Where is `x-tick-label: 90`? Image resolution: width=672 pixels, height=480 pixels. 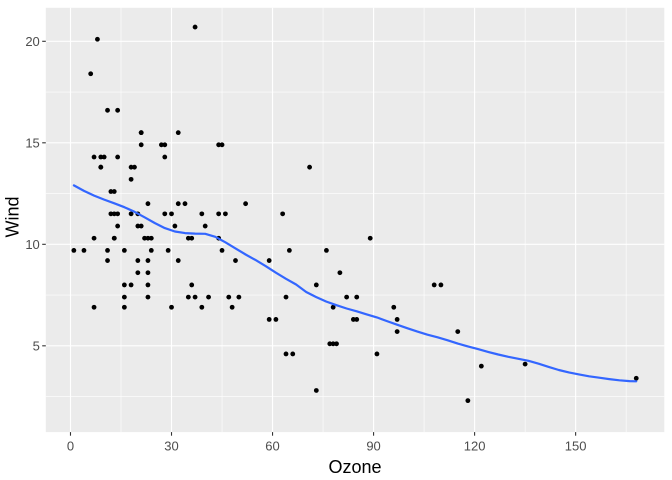 x-tick-label: 90 is located at coordinates (373, 446).